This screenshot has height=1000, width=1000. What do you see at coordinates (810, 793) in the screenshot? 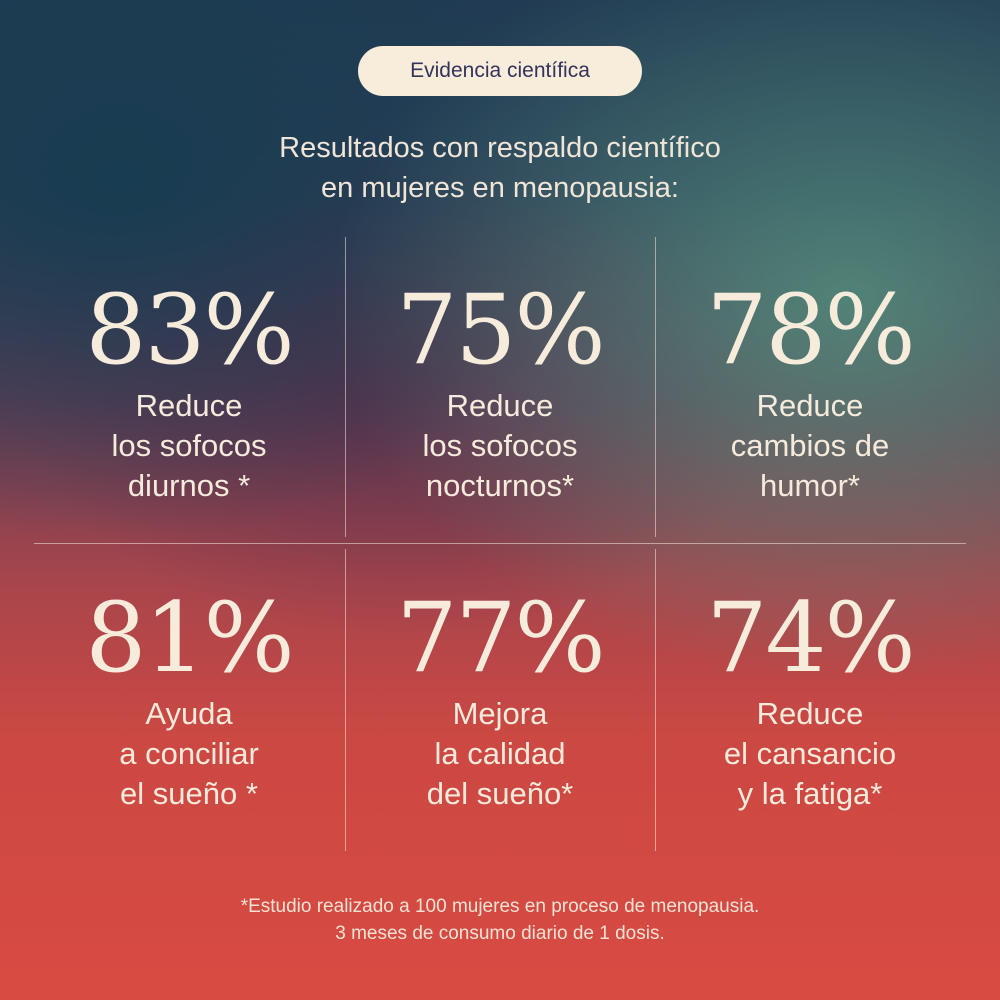
I see `stat-description-line: y la fatiga*` at bounding box center [810, 793].